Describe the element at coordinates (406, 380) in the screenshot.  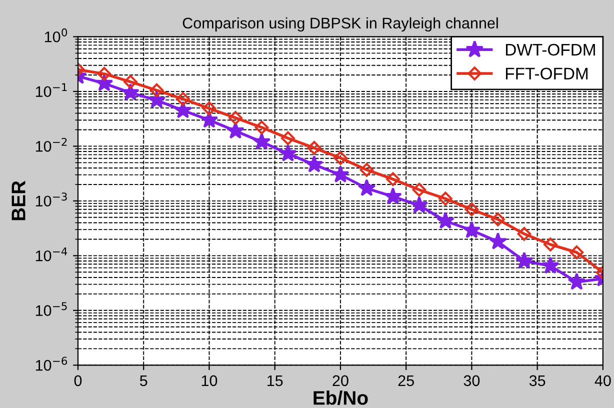
I see `x-tick-label: 25` at that location.